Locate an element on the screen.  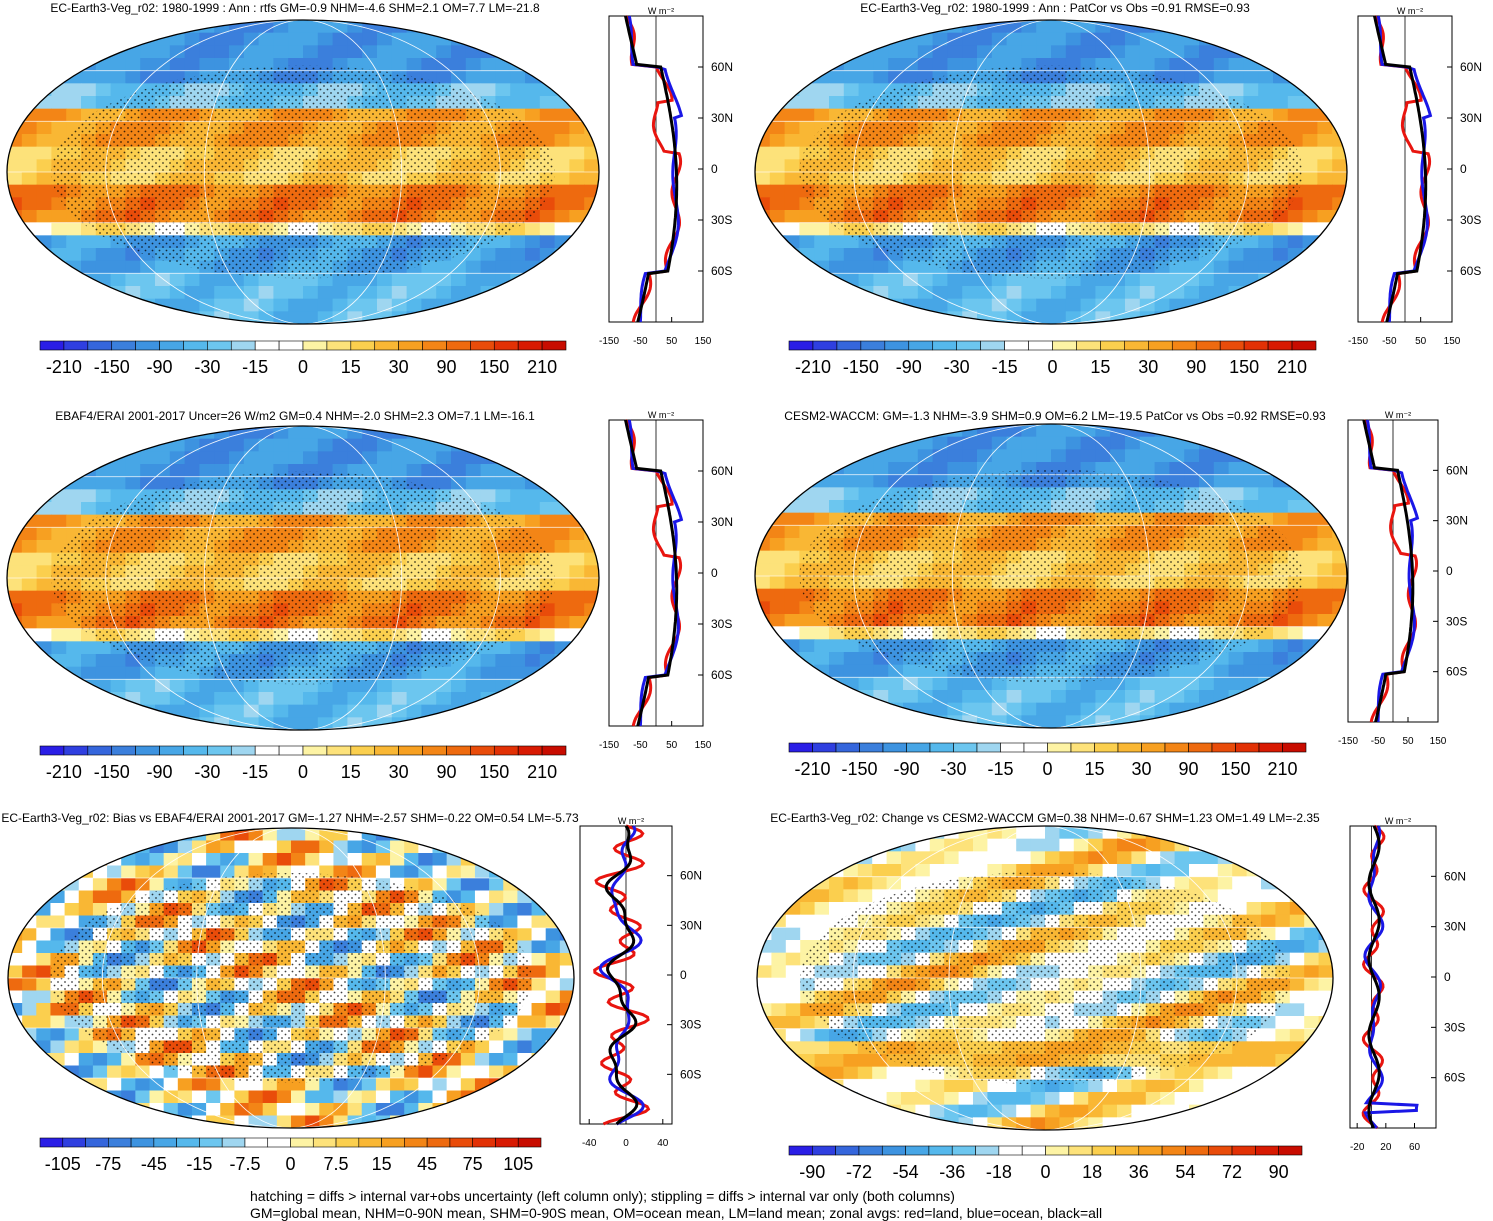
colorbar-label: -30 is located at coordinates (953, 769).